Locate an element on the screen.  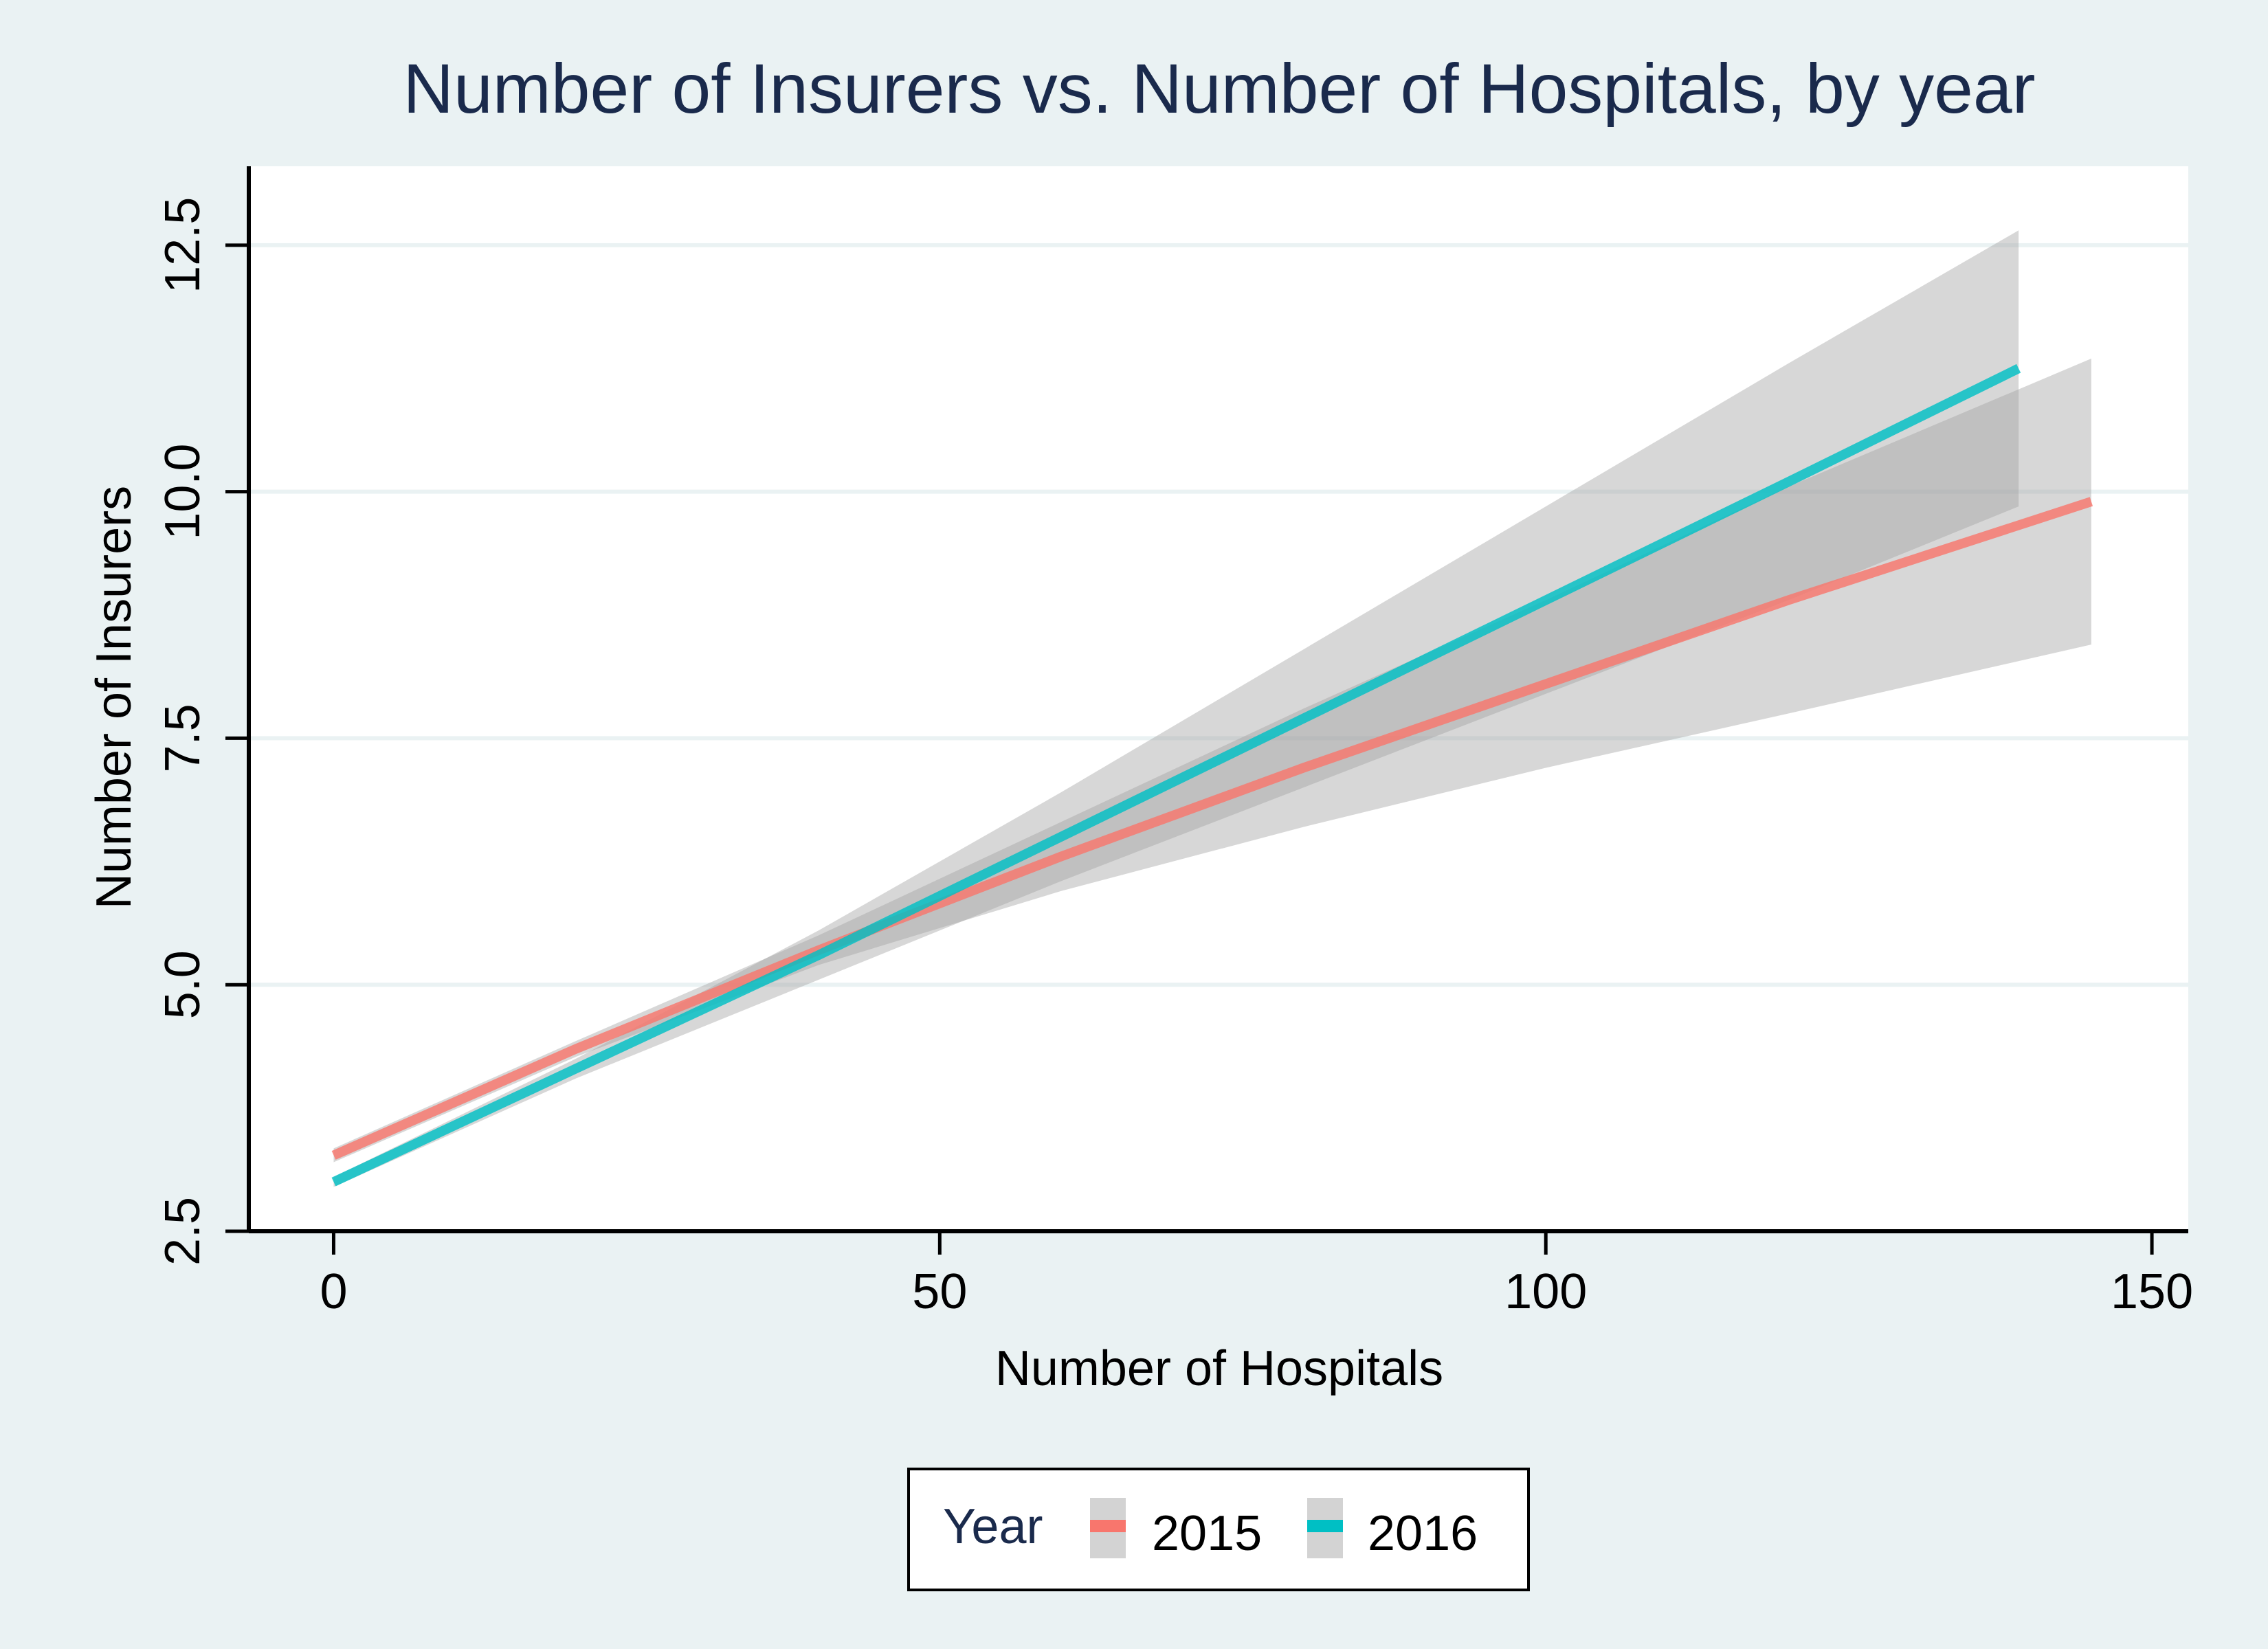
x-axis-title: Number of Hospitals is located at coordinates (1219, 1368).